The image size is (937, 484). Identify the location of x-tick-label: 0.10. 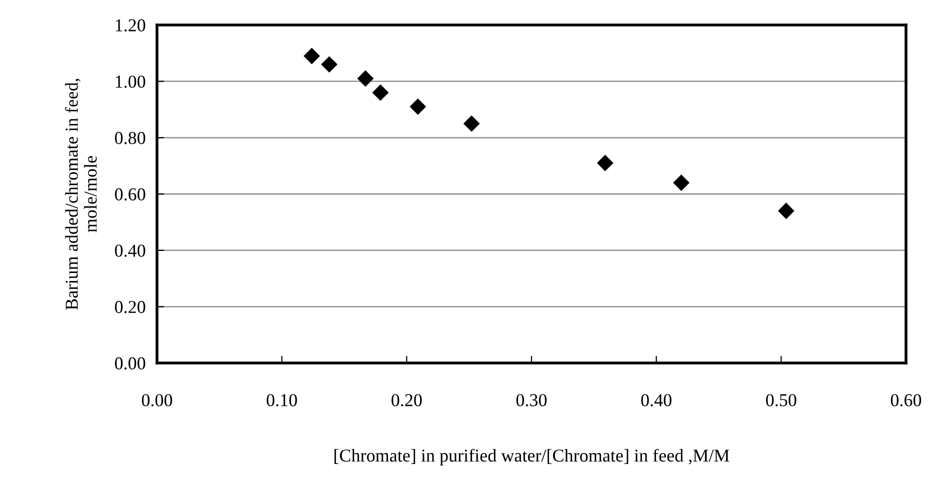
(281, 400).